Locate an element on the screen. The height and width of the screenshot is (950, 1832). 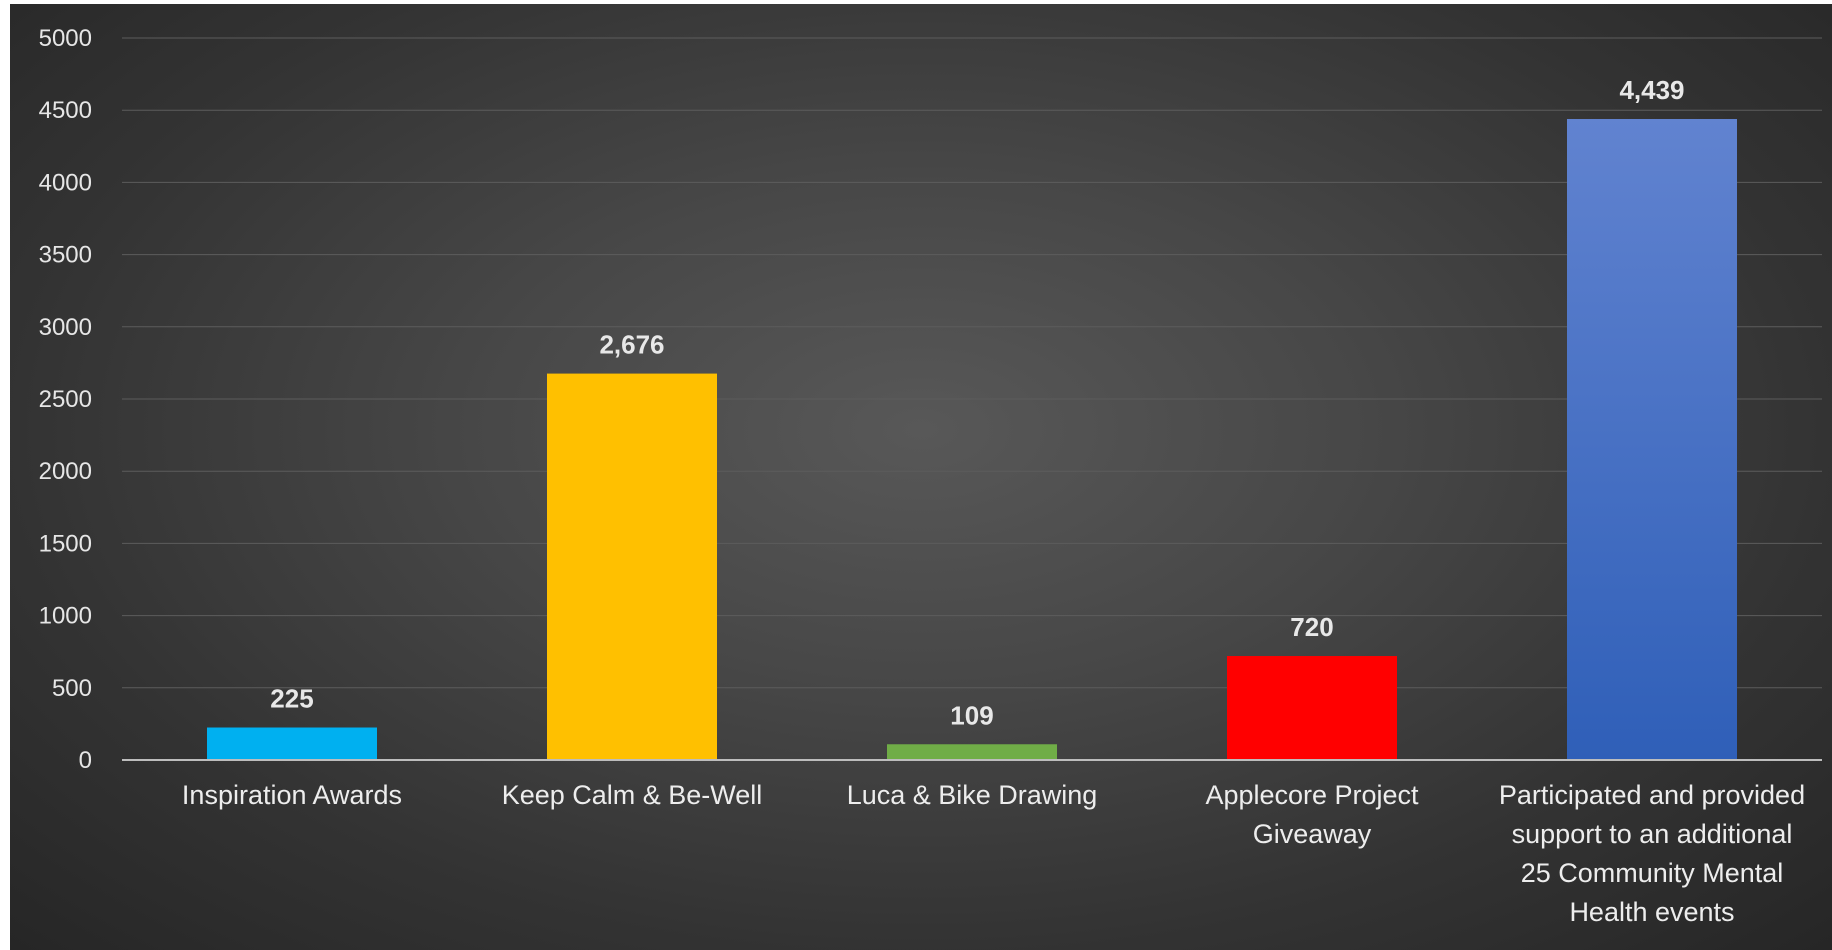
y-tick-label: 4500 is located at coordinates (65, 110).